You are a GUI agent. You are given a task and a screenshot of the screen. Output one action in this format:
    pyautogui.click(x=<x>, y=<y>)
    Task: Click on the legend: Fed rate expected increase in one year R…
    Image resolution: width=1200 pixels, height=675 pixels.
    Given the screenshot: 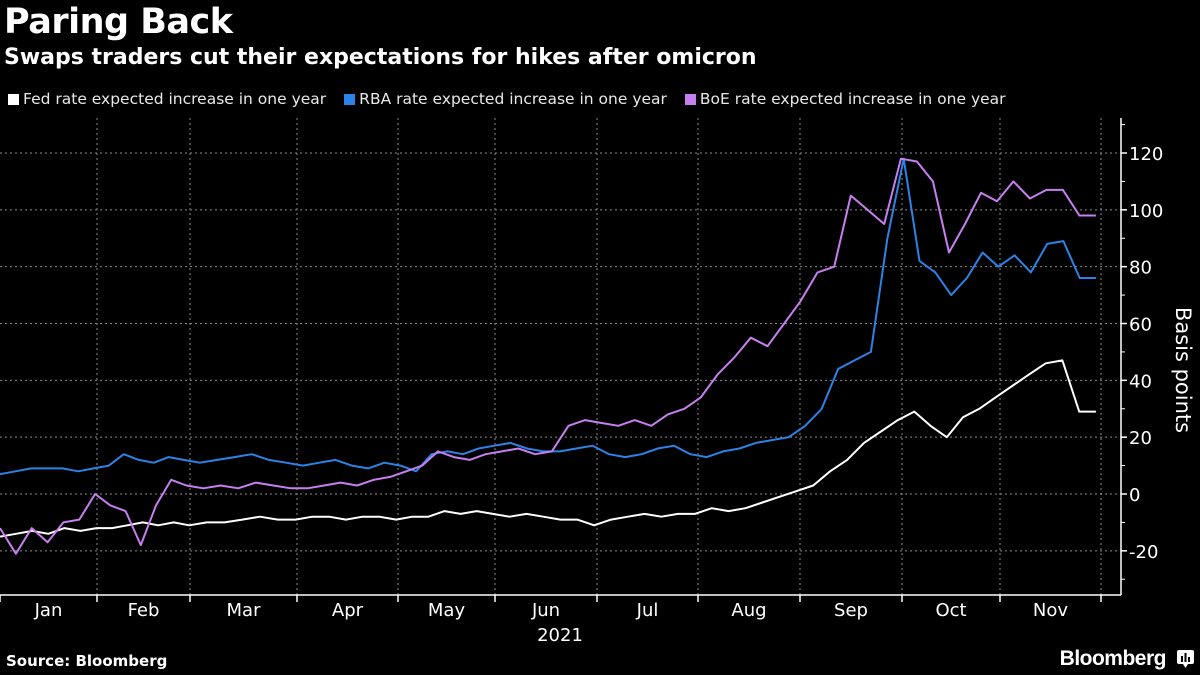 What is the action you would take?
    pyautogui.click(x=507, y=99)
    